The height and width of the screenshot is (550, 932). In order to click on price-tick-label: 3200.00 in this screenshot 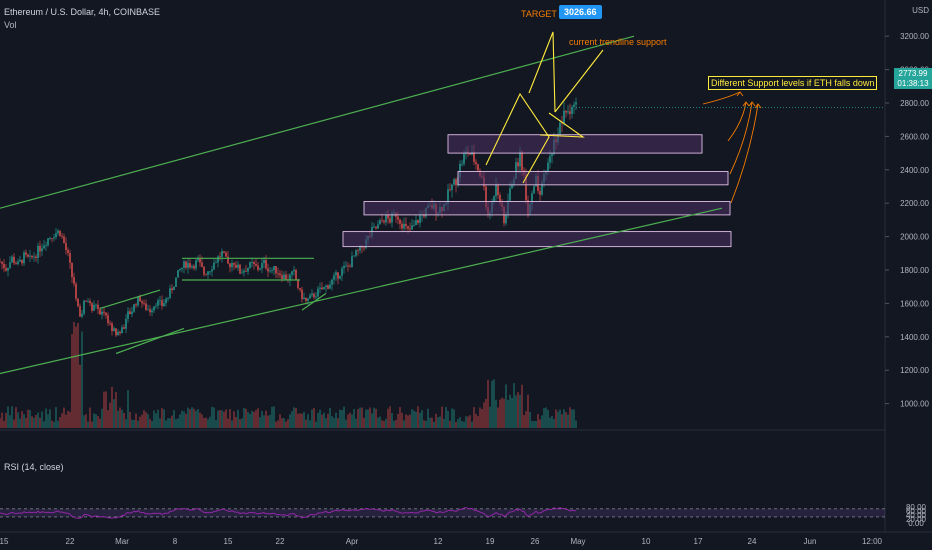, I will do `click(914, 36)`.